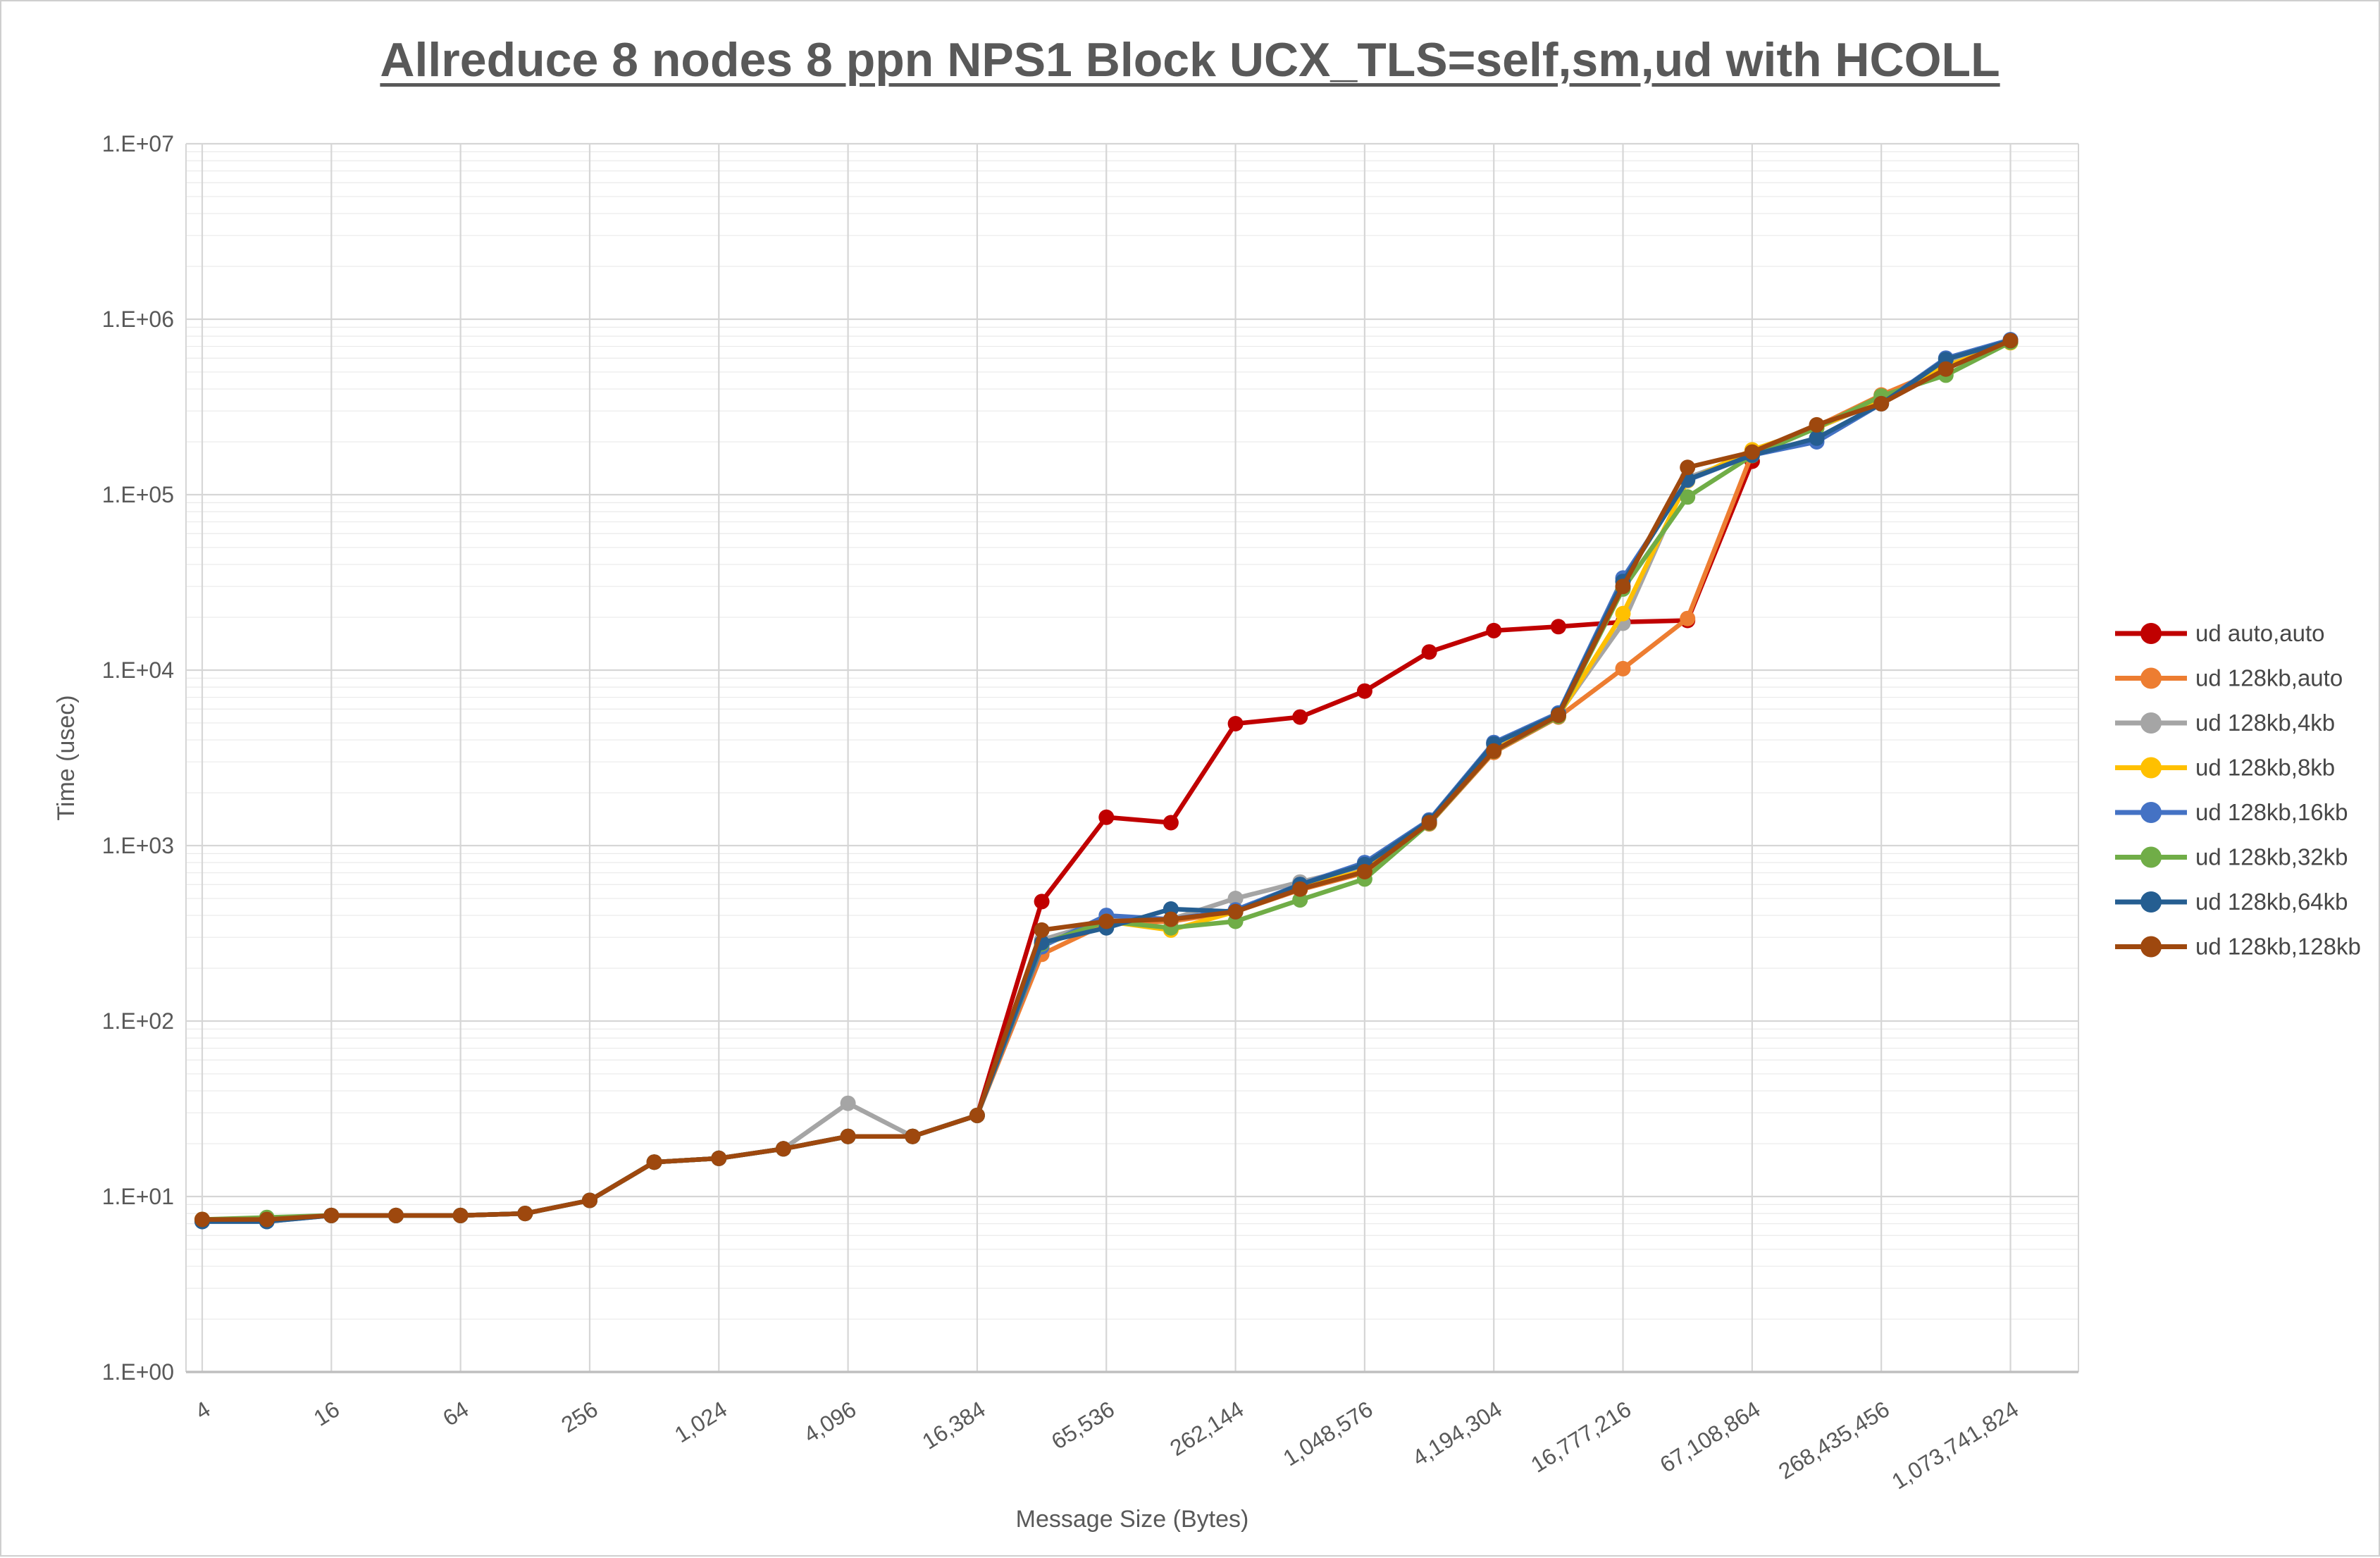 The image size is (2380, 1558). I want to click on series-marker-ud-128kb-8kb, so click(1623, 613).